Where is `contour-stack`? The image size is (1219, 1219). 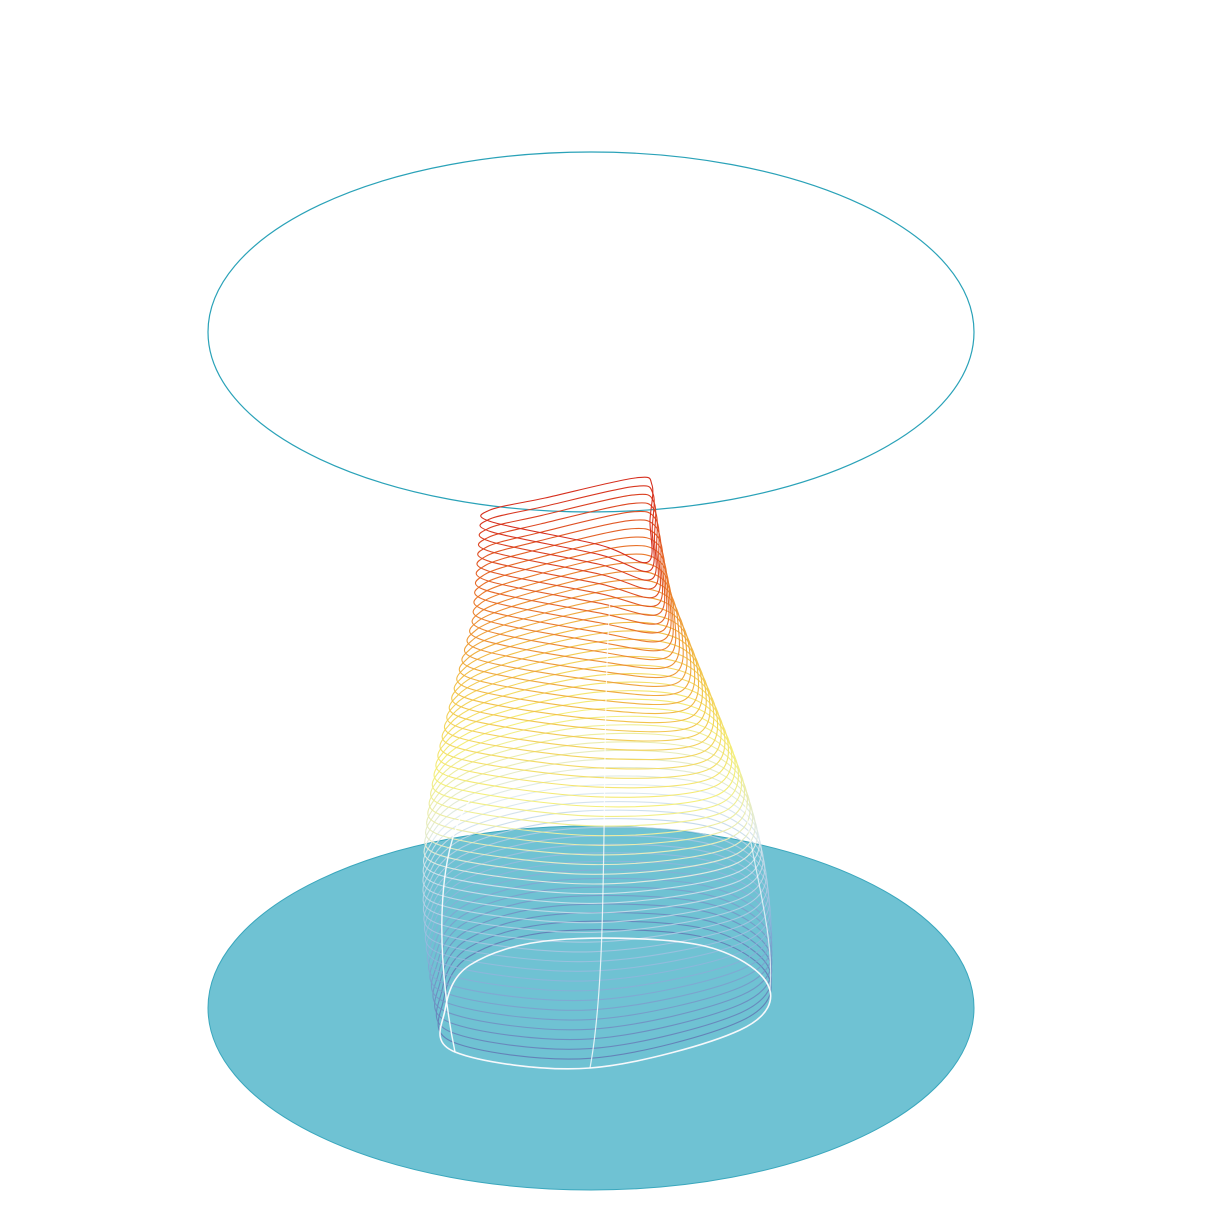 contour-stack is located at coordinates (597, 773).